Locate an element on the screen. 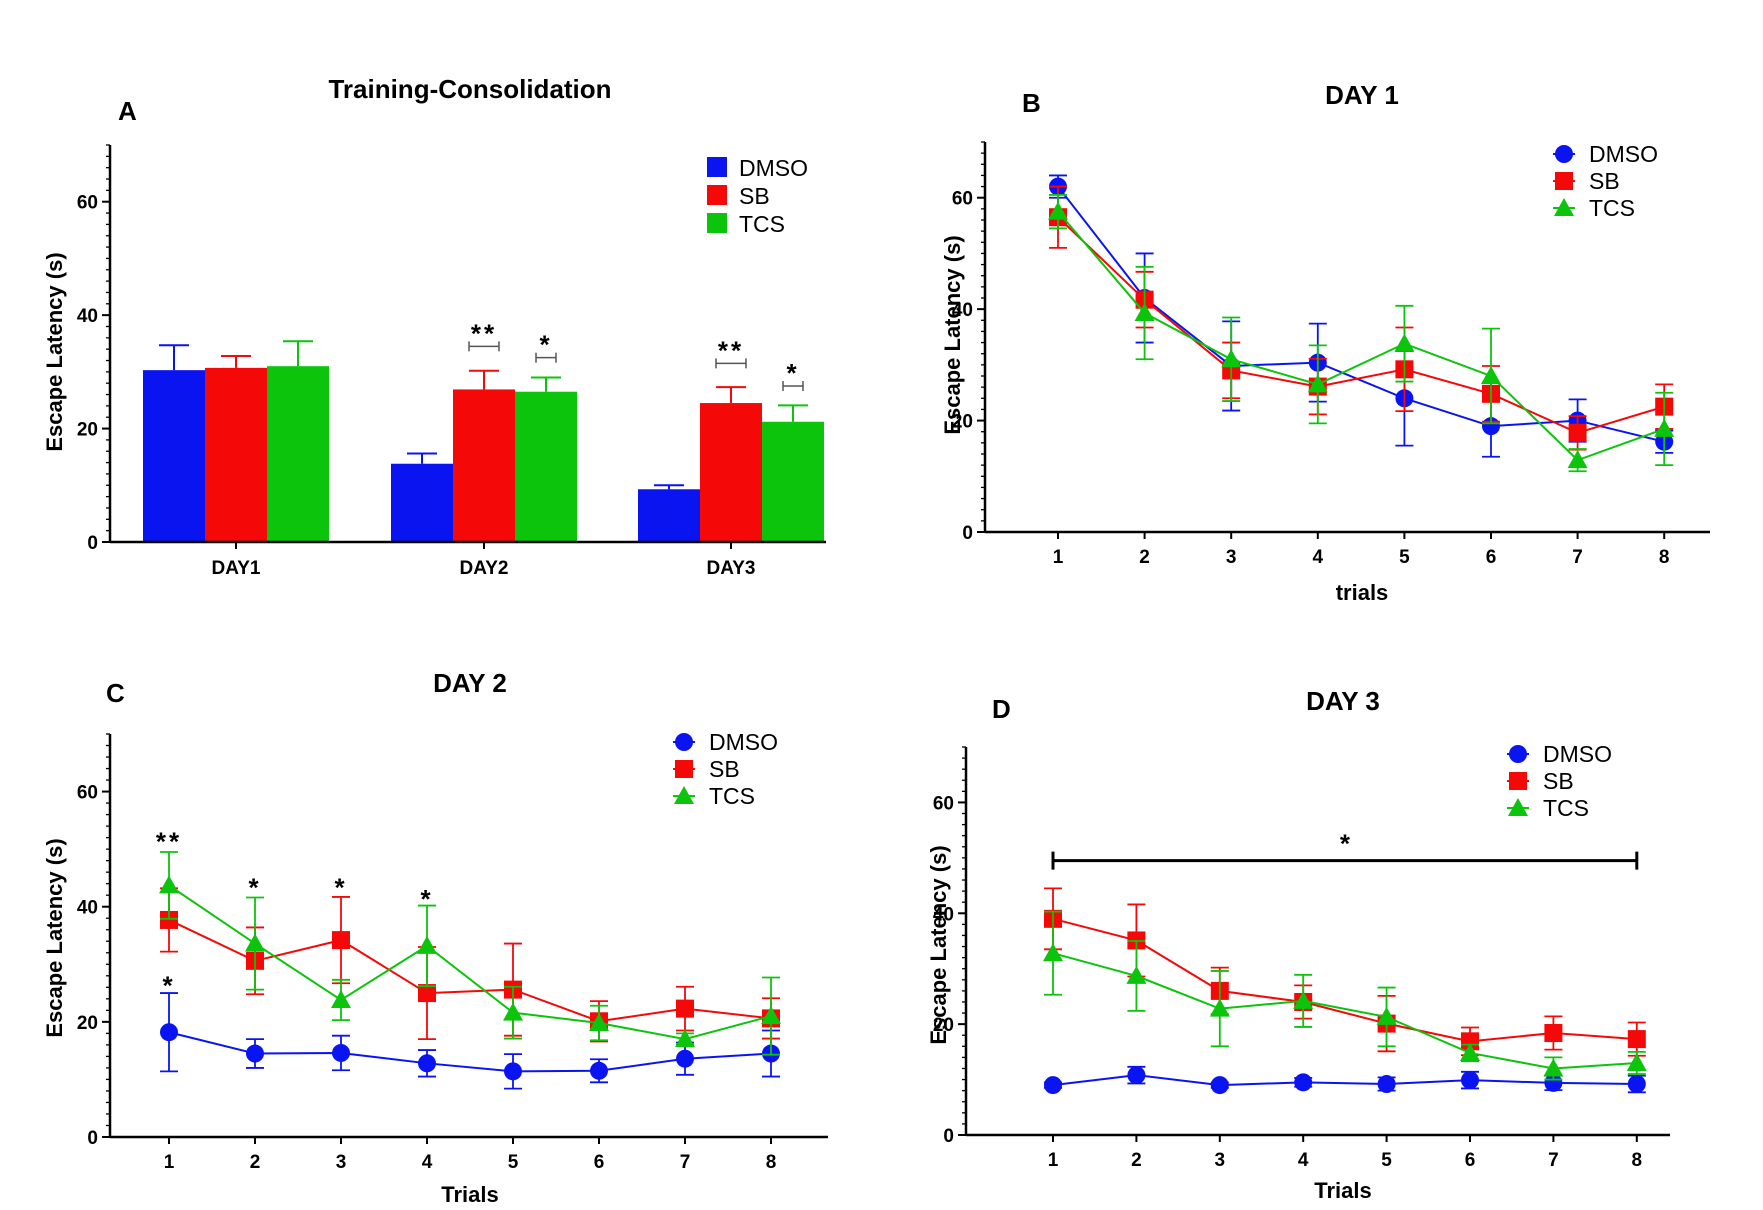 The image size is (1763, 1210). panel-d-line-sb is located at coordinates (1344, 980).